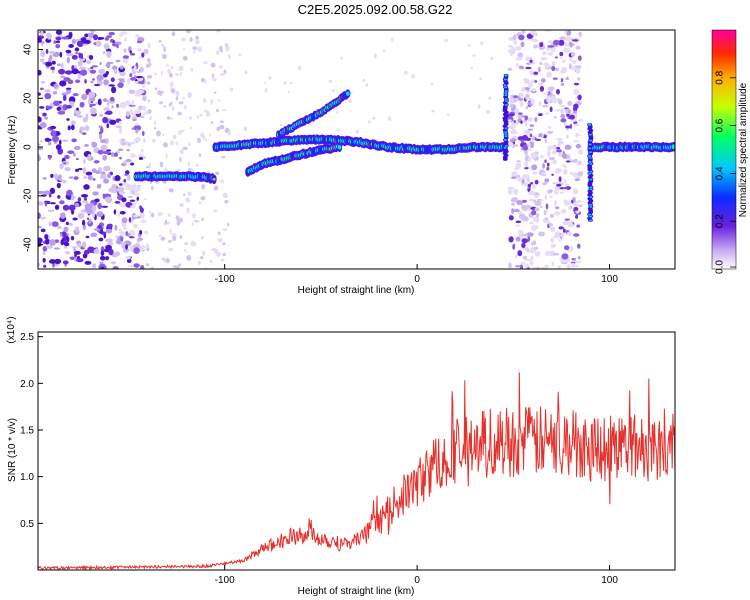  I want to click on trace-core, so click(347, 93).